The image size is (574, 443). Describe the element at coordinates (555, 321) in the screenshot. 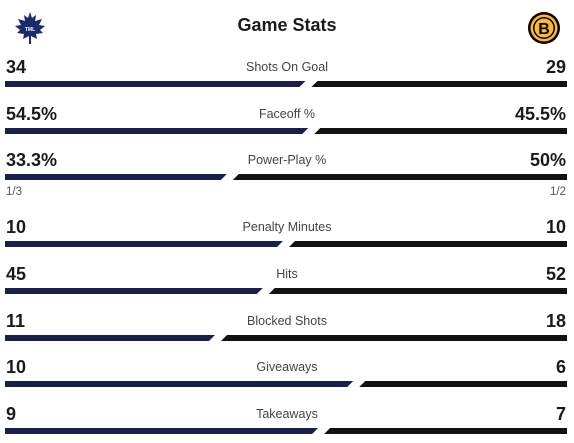

I see `home-stat-value: 18` at that location.